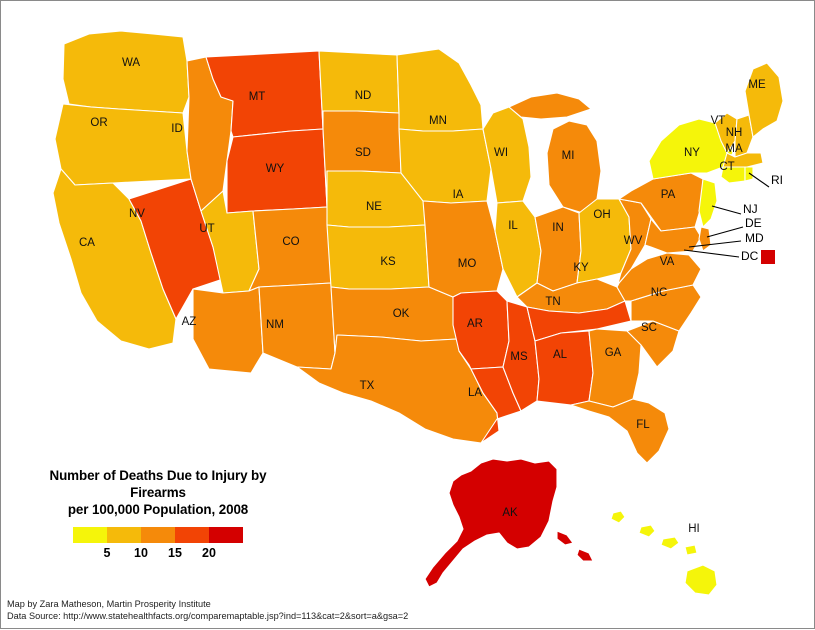  Describe the element at coordinates (491, 523) in the screenshot. I see `state-AK` at that location.